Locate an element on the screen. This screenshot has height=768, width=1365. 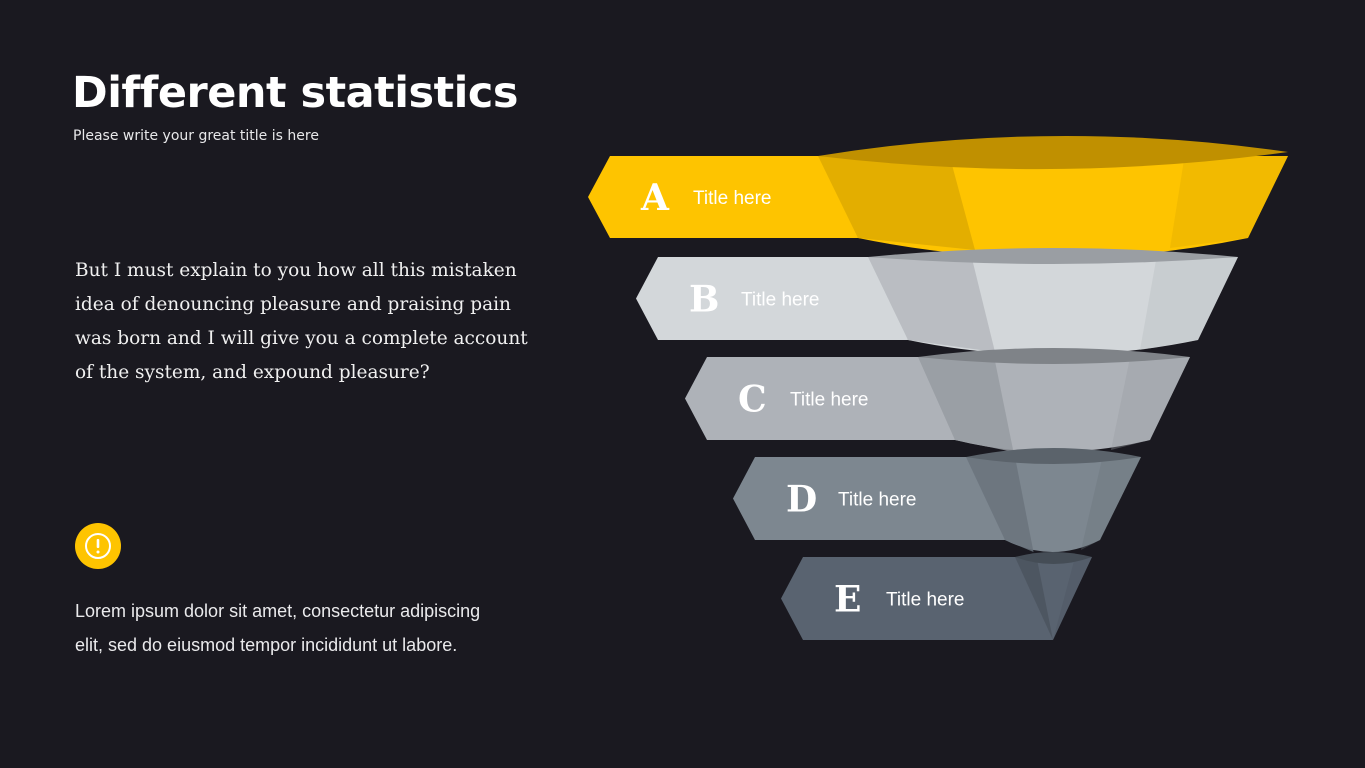
banner-e is located at coordinates (917, 598).